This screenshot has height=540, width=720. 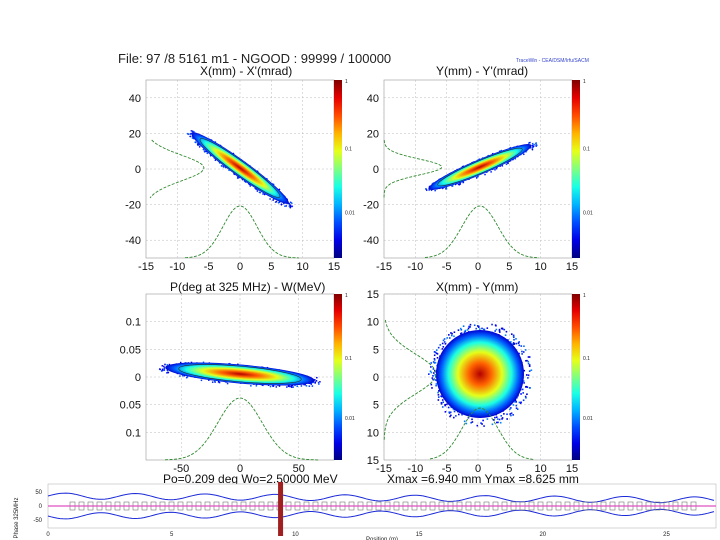 I want to click on envelope-y-tick: 50, so click(x=38, y=493).